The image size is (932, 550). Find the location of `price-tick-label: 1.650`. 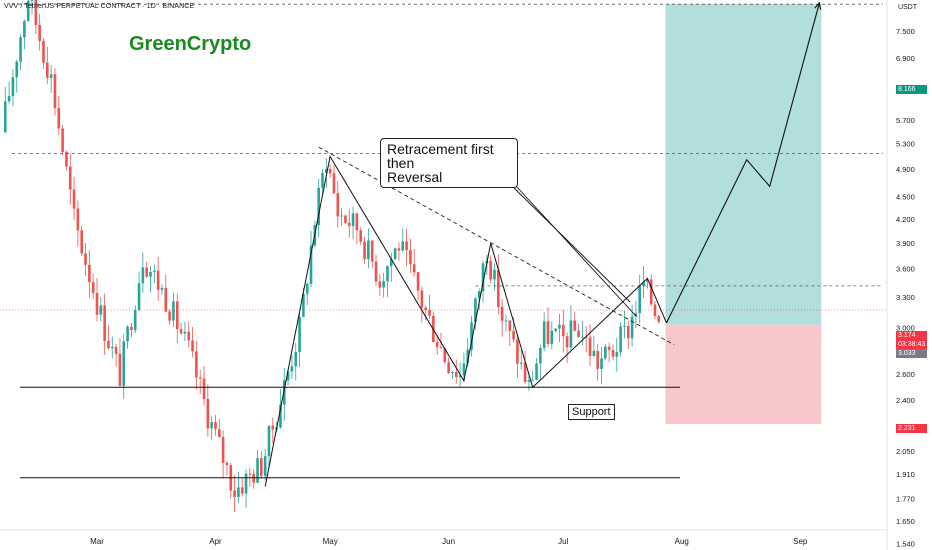

price-tick-label: 1.650 is located at coordinates (905, 521).